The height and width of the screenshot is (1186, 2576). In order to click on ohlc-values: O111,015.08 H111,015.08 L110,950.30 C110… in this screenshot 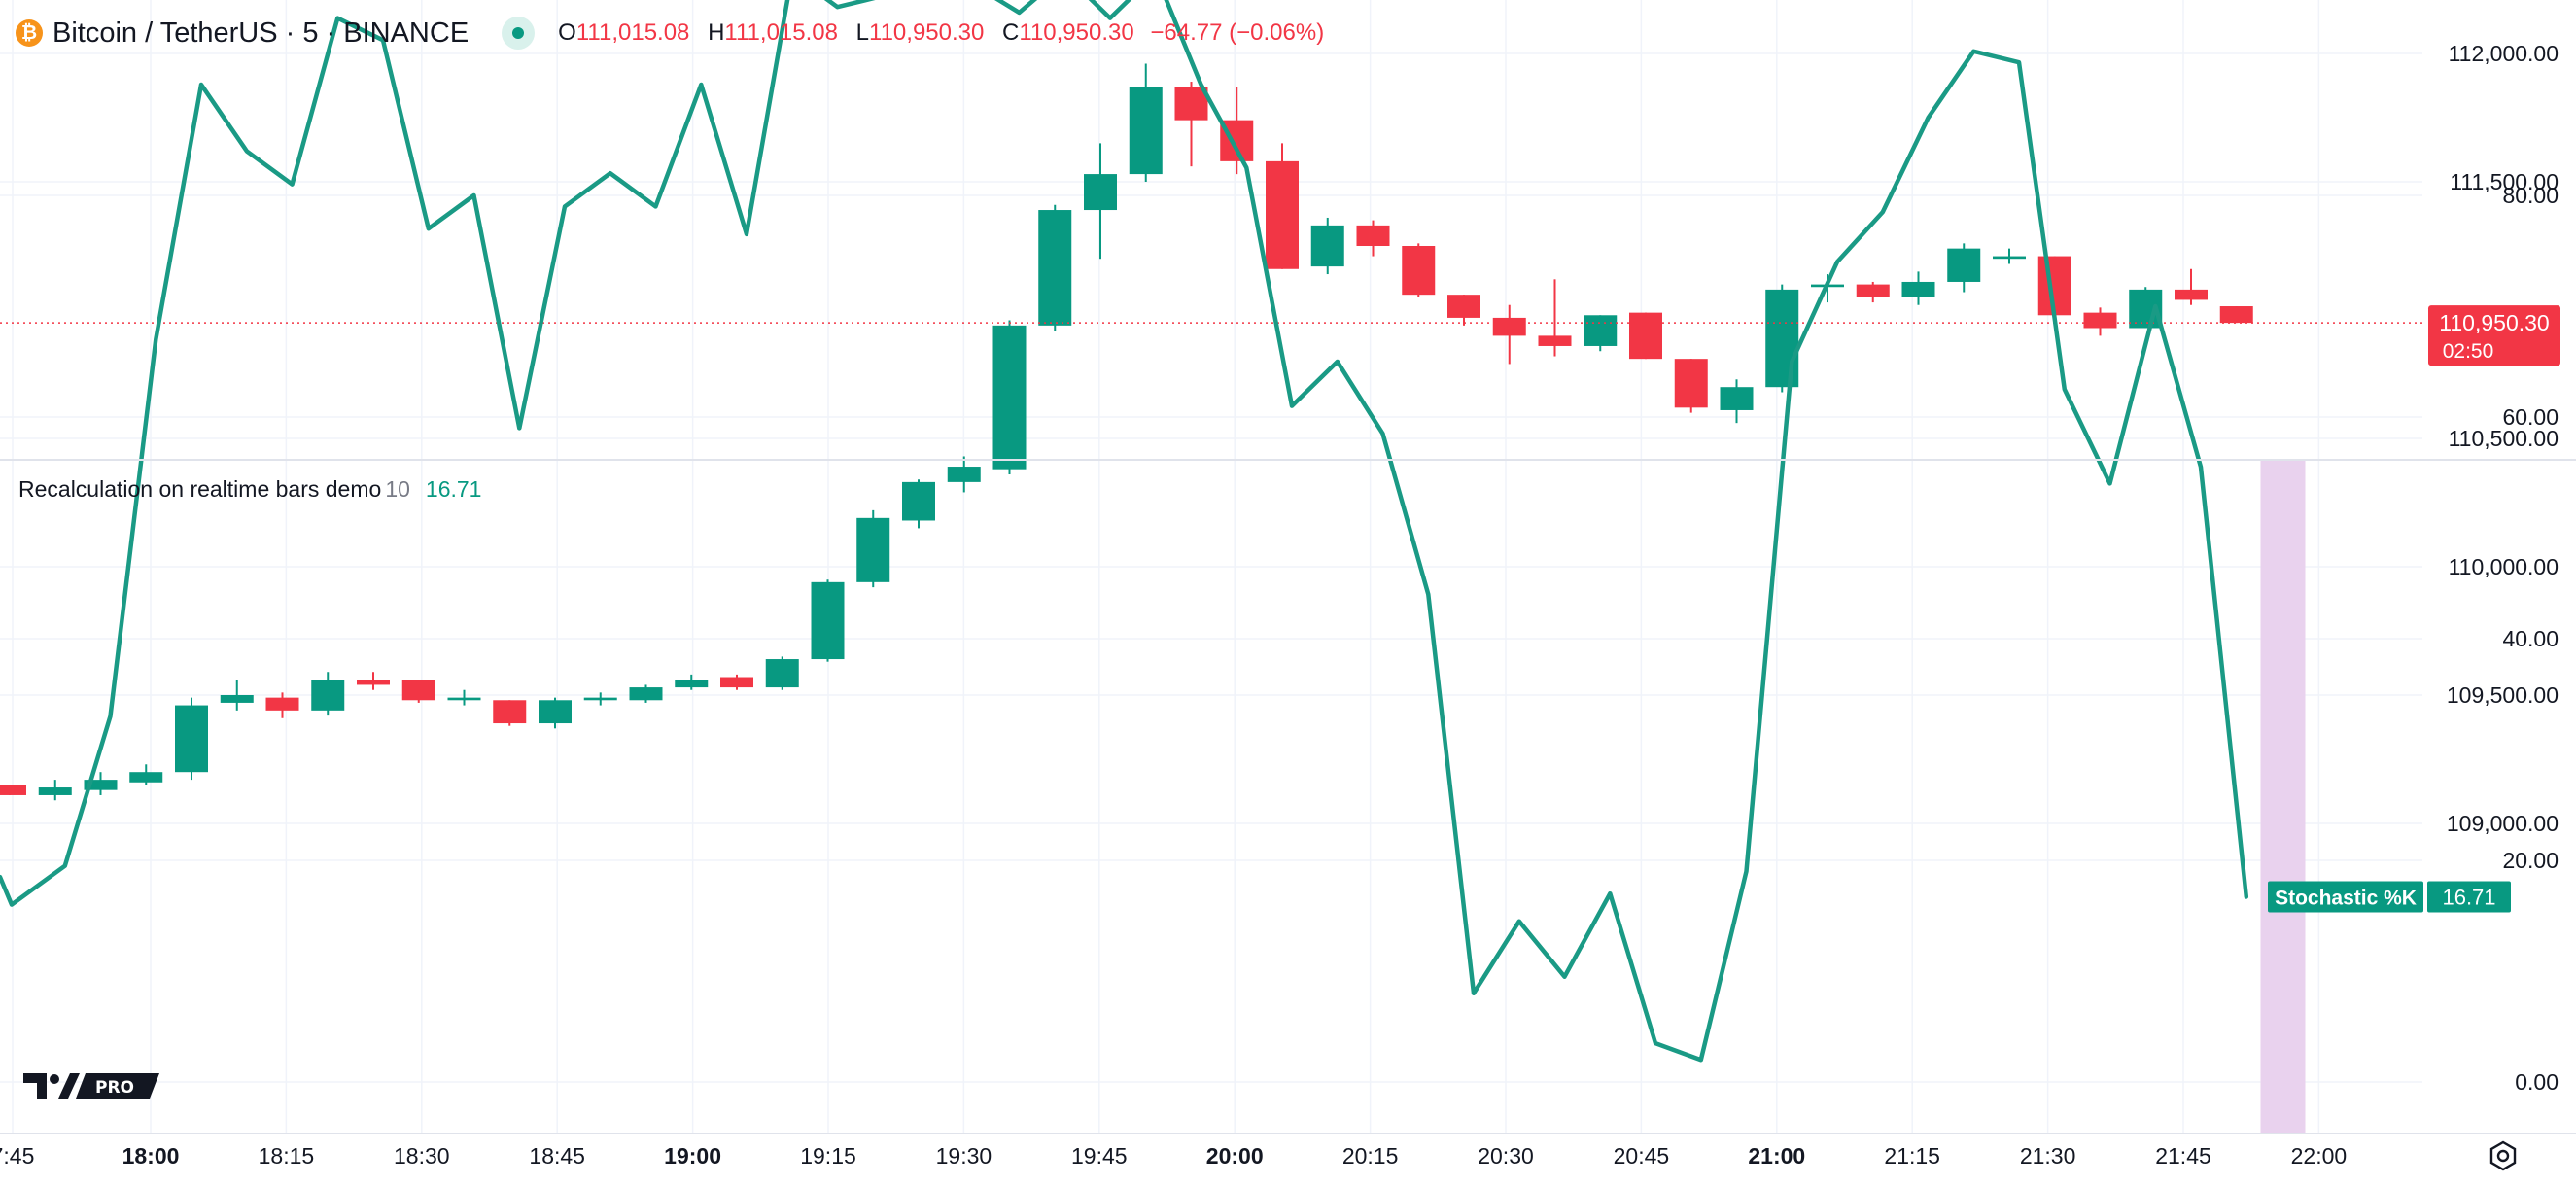, I will do `click(945, 33)`.